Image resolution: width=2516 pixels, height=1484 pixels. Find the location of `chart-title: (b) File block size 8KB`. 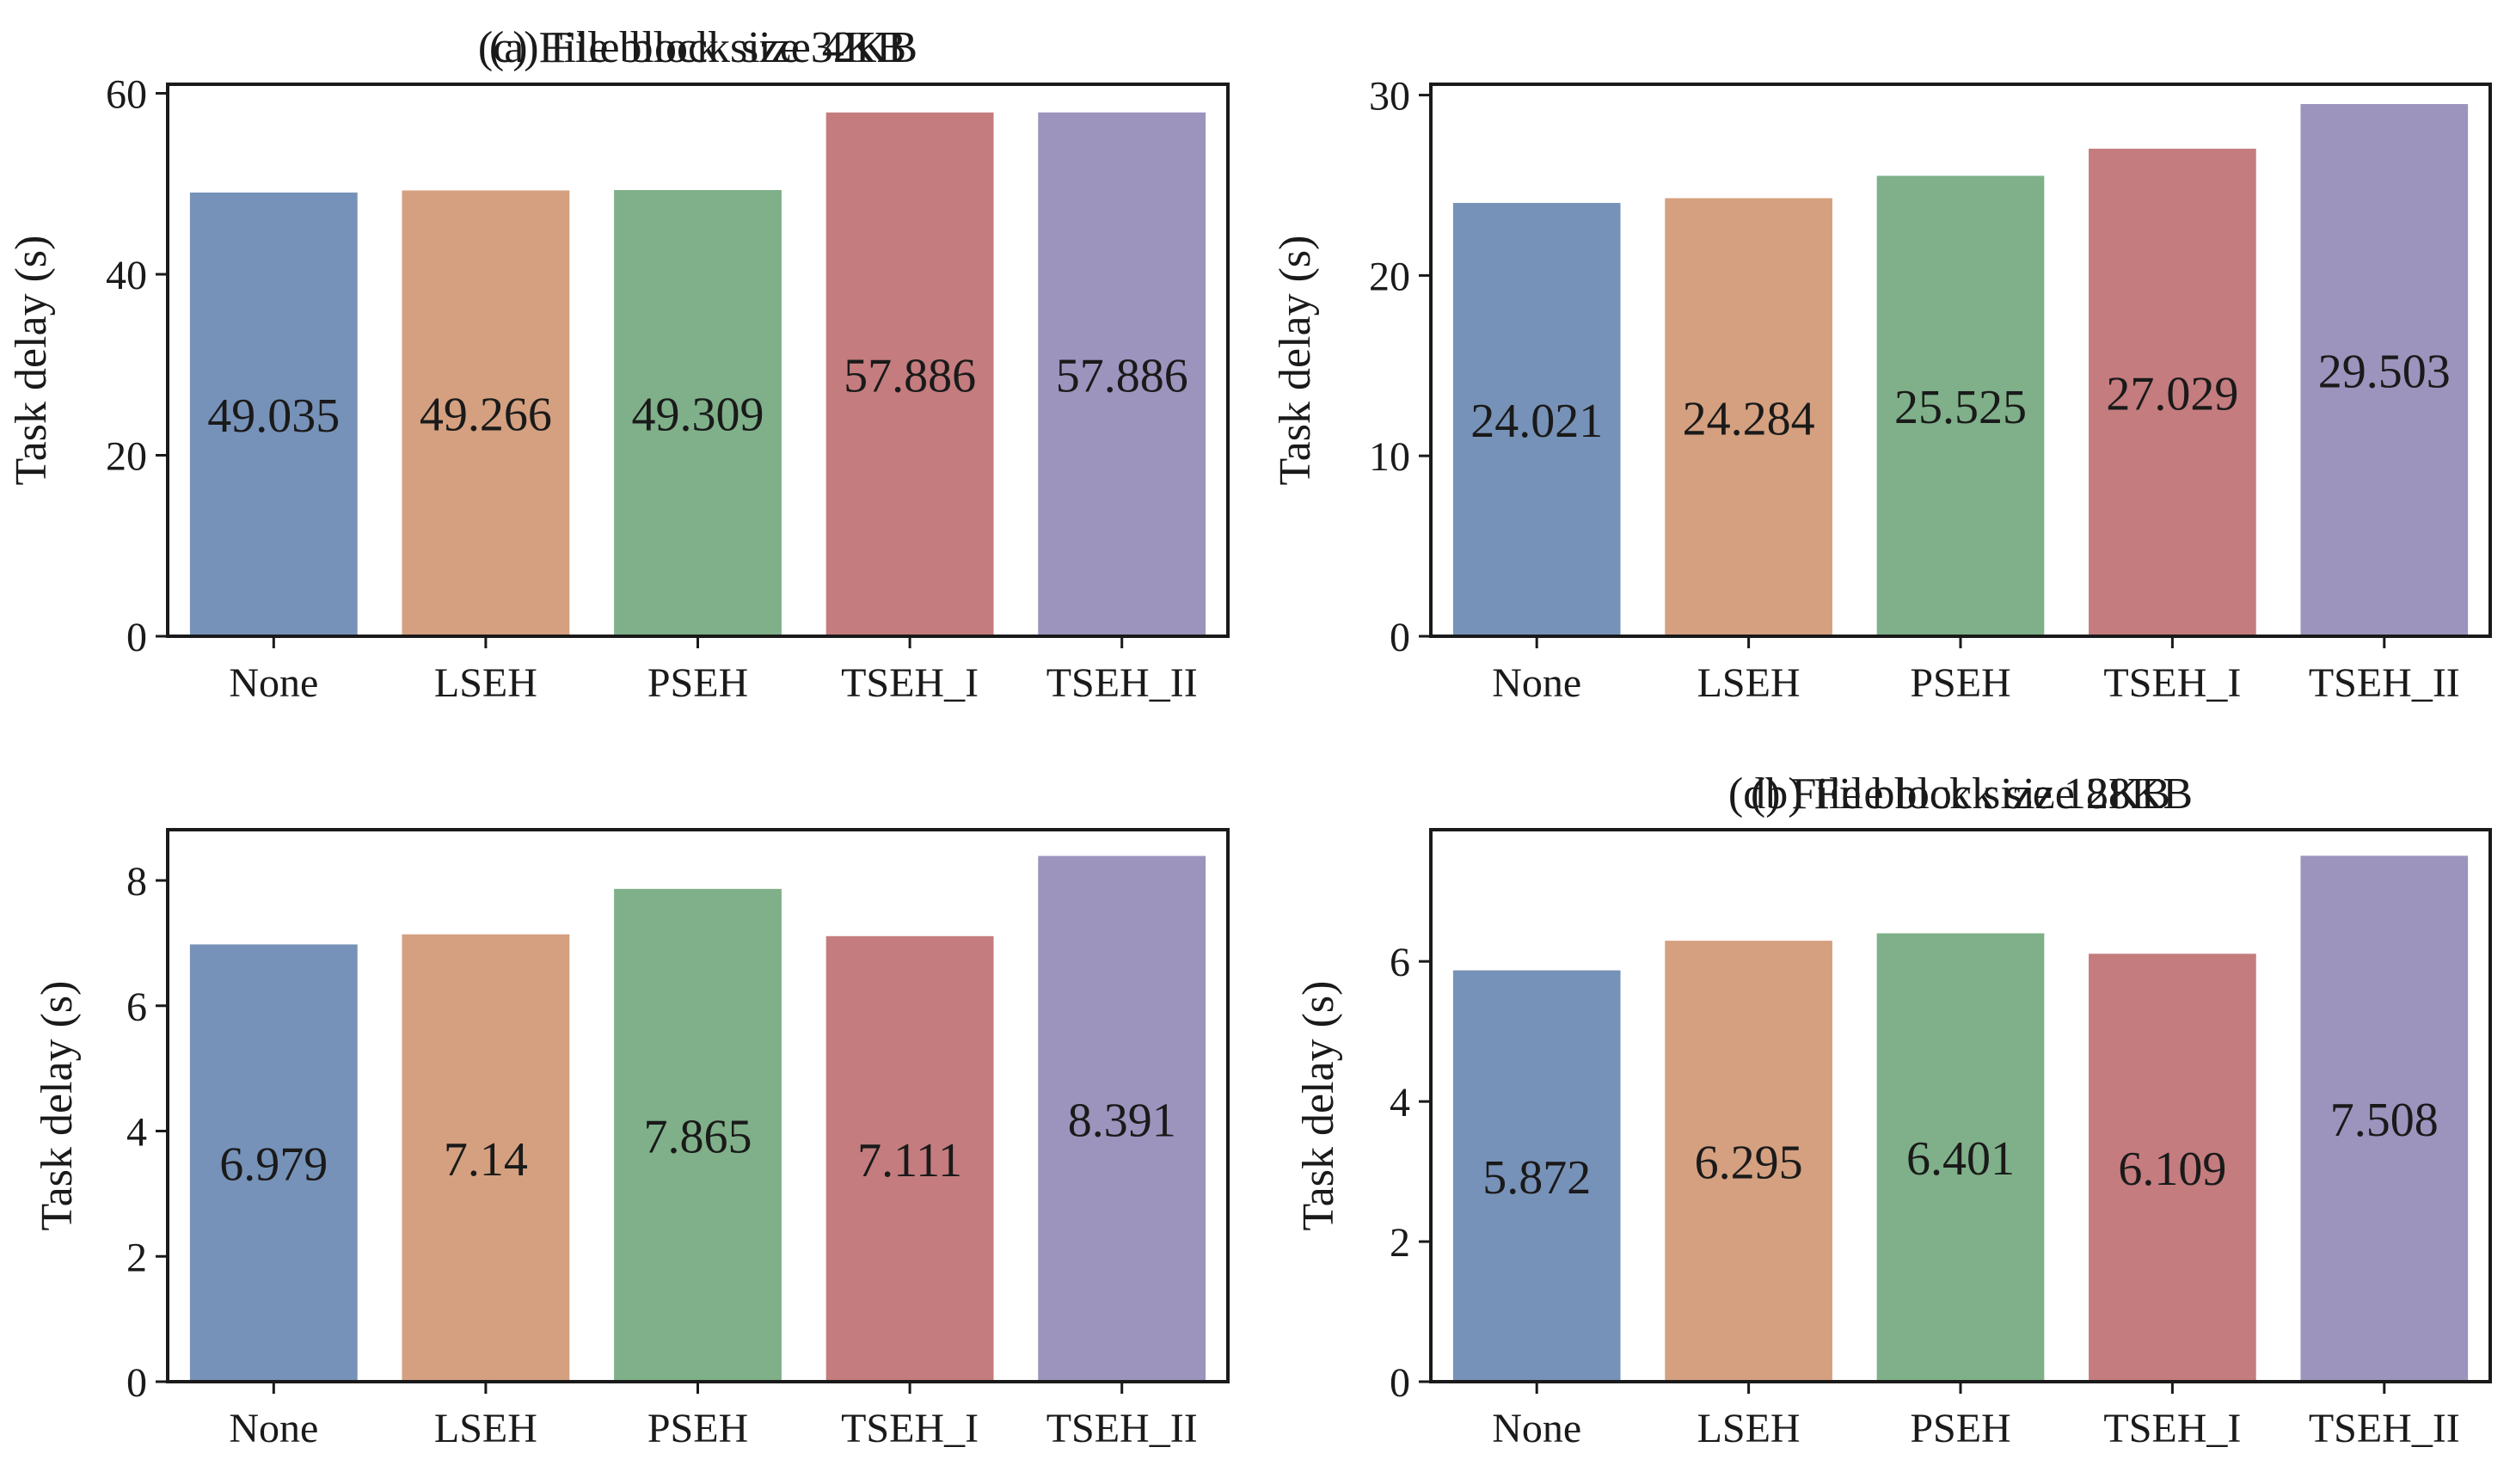

chart-title: (b) File block size 8KB is located at coordinates (1960, 794).